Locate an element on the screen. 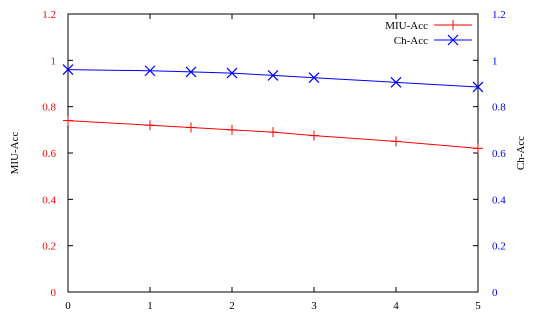  legend-marker-ch-acc is located at coordinates (453, 40).